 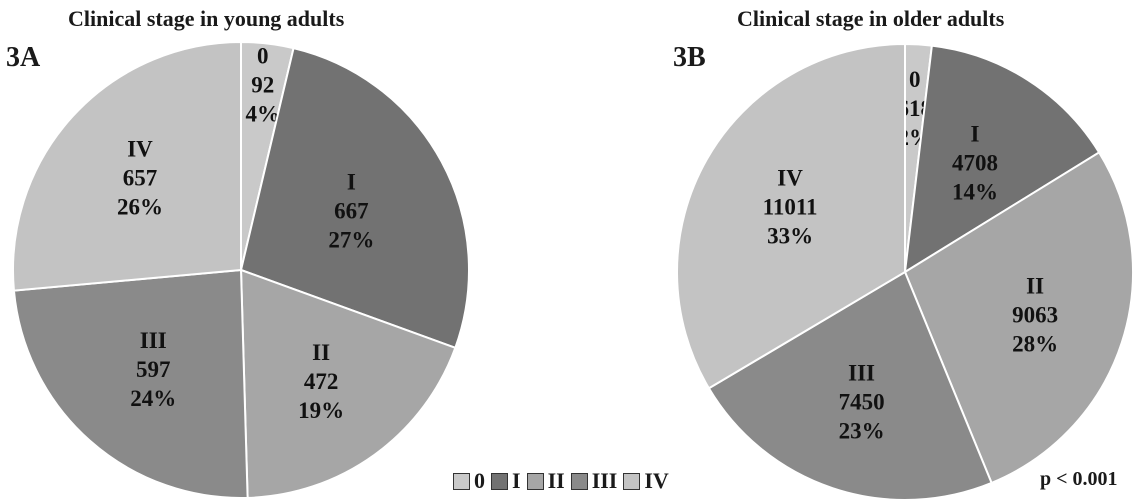 I want to click on chart-title-older: Clinical stage in older adults, so click(x=871, y=18).